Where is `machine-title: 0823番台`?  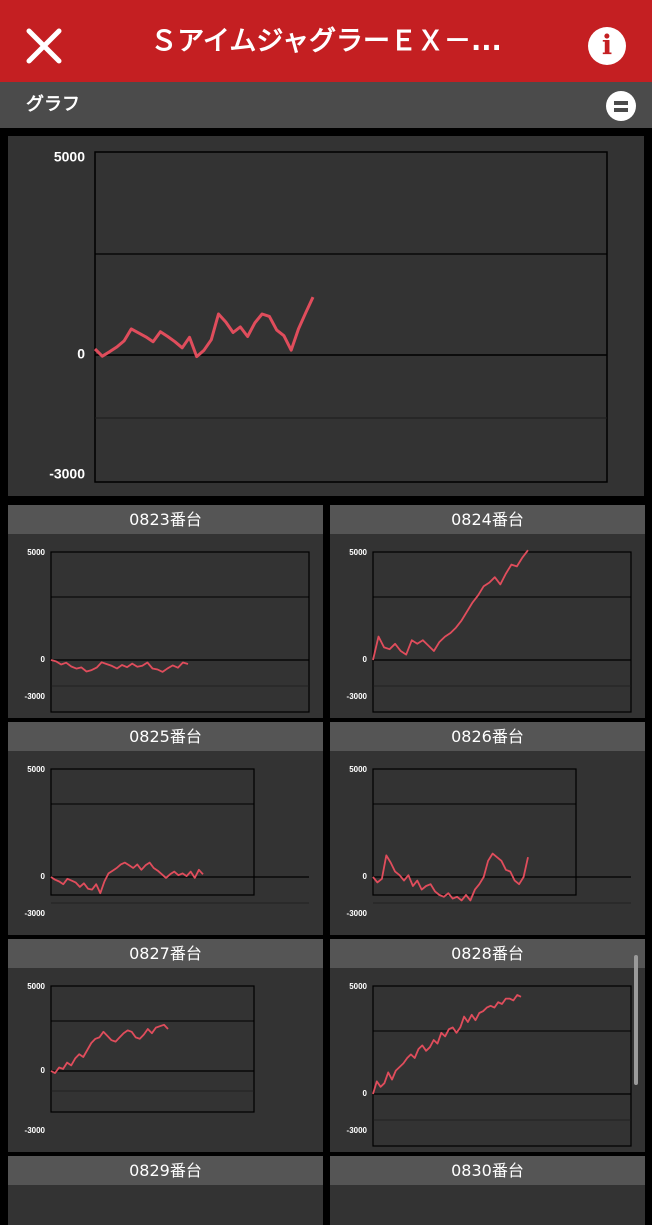 machine-title: 0823番台 is located at coordinates (165, 519).